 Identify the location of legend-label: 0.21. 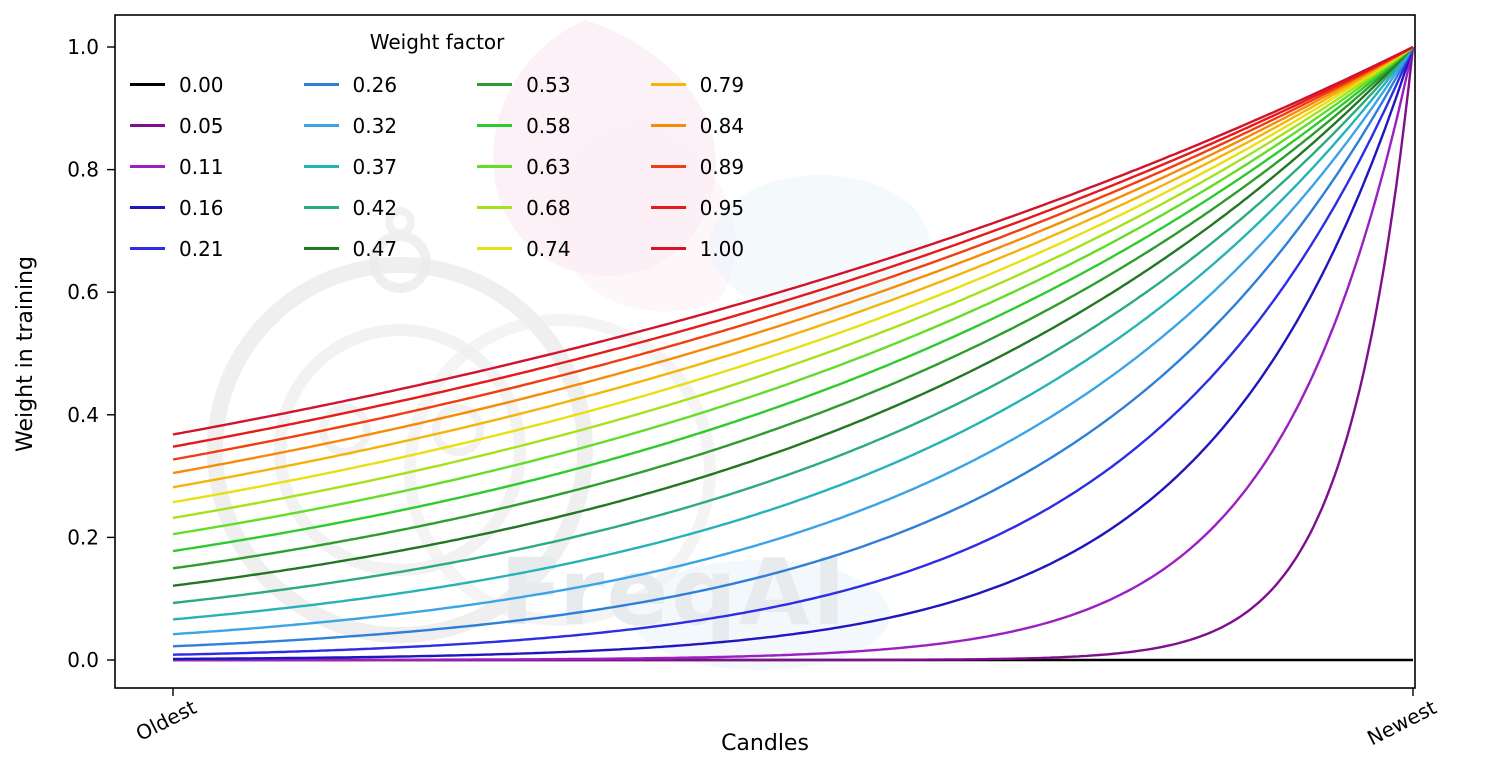
(201, 248).